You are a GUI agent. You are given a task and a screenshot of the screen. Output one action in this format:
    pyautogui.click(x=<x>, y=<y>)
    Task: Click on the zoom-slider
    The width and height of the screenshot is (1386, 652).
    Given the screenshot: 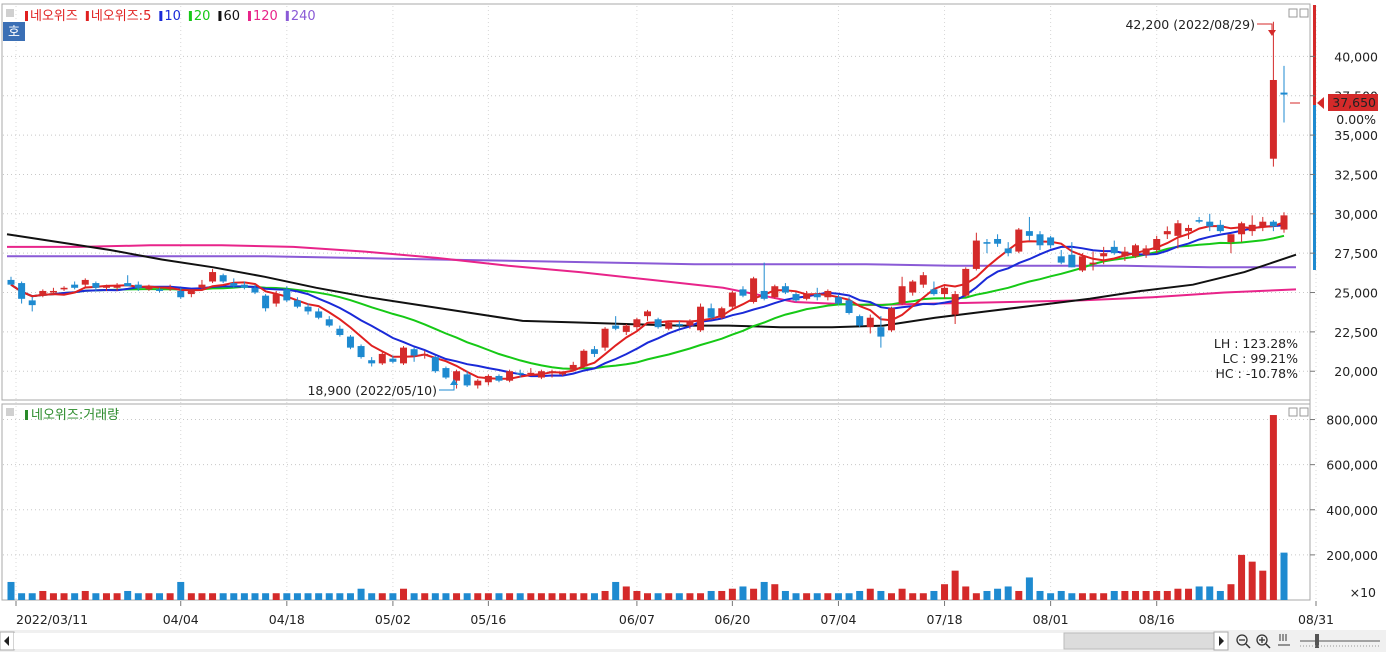 What is the action you would take?
    pyautogui.click(x=1340, y=641)
    